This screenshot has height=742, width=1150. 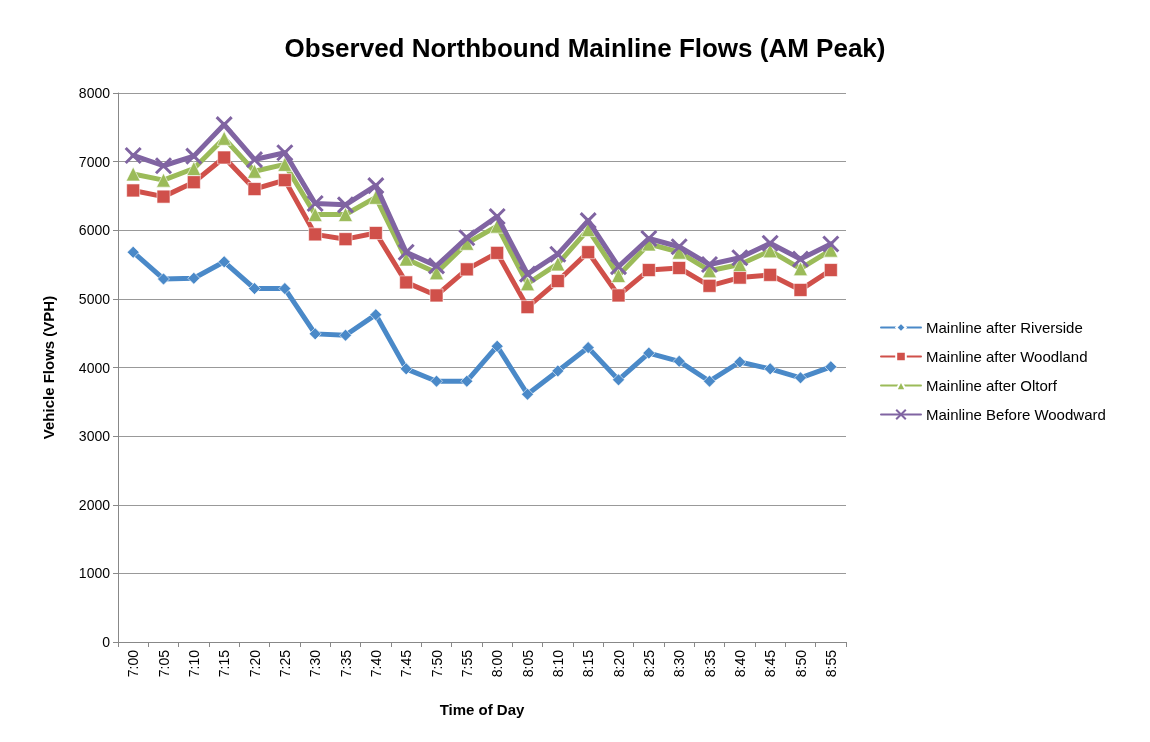 What do you see at coordinates (466, 663) in the screenshot?
I see `x-tick-label: 7:55` at bounding box center [466, 663].